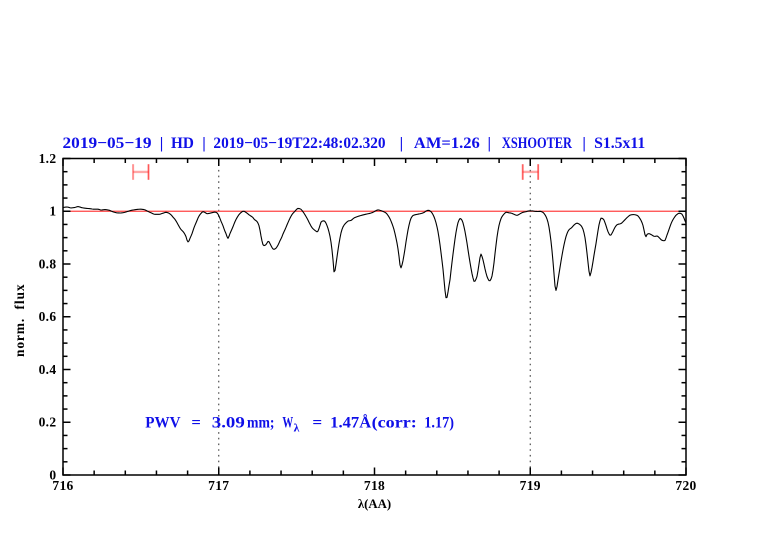  Describe the element at coordinates (52, 211) in the screenshot. I see `svg-text: 1` at that location.